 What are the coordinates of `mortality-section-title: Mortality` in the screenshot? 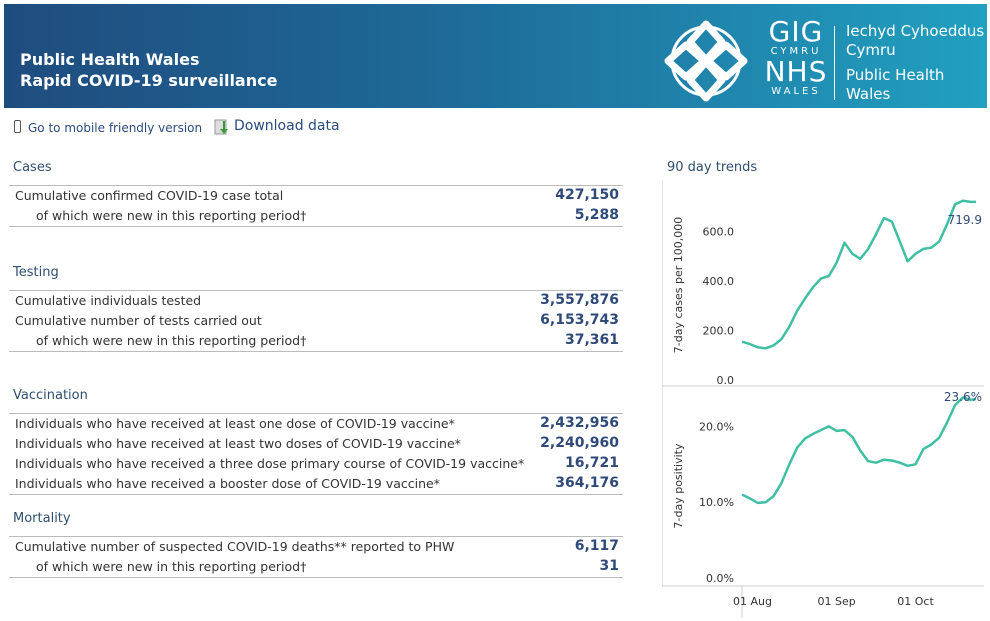 It's located at (42, 518).